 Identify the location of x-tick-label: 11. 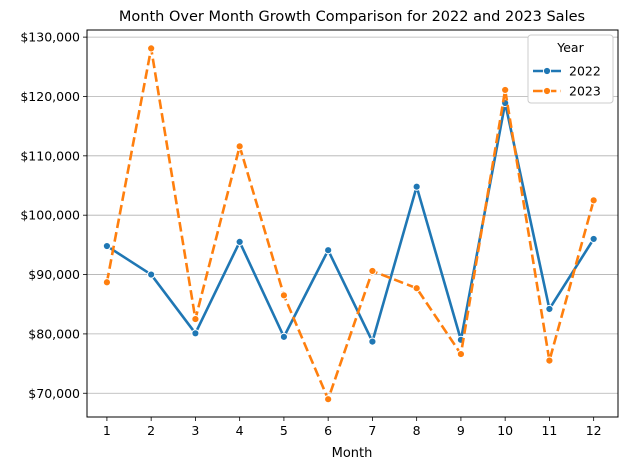
(549, 430).